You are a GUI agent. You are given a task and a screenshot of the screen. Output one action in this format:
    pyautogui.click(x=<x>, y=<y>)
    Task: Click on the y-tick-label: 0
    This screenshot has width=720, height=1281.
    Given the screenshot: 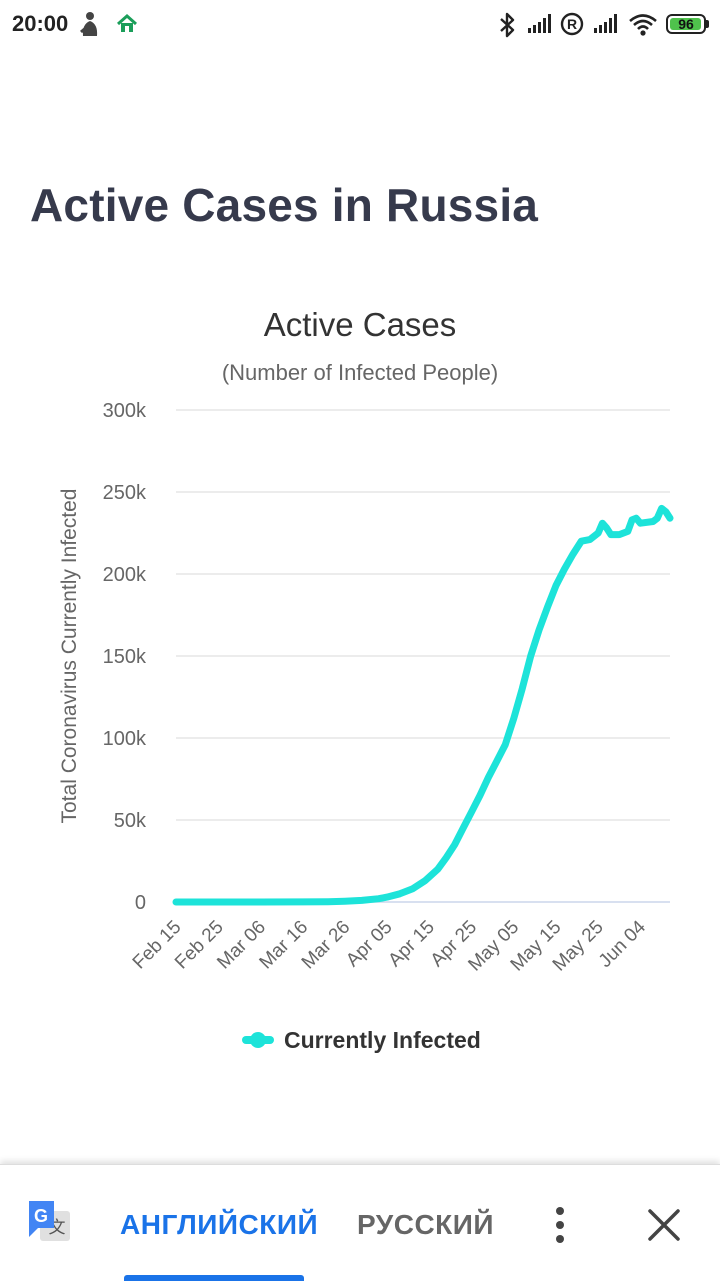 What is the action you would take?
    pyautogui.click(x=140, y=903)
    